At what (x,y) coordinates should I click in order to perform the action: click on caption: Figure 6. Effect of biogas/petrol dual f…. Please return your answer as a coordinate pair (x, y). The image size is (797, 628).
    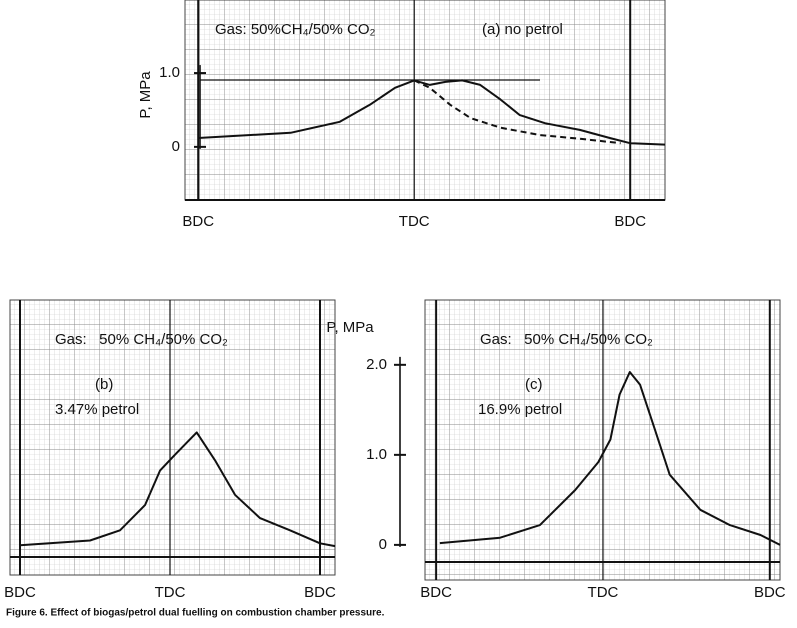
    Looking at the image, I should click on (195, 613).